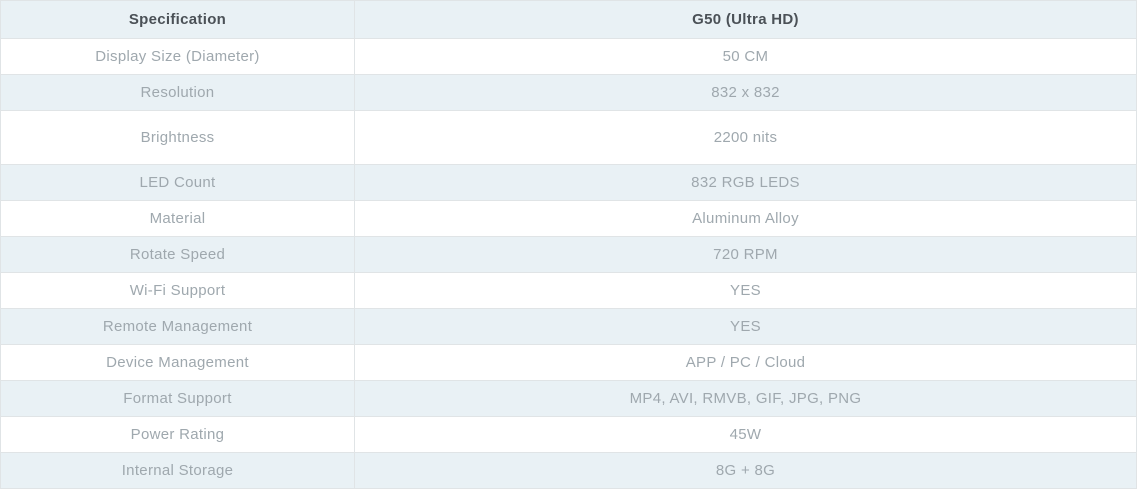 The image size is (1140, 500). Describe the element at coordinates (745, 398) in the screenshot. I see `value-cell: MP4, AVI, RMVB, GIF, JPG, PNG` at that location.